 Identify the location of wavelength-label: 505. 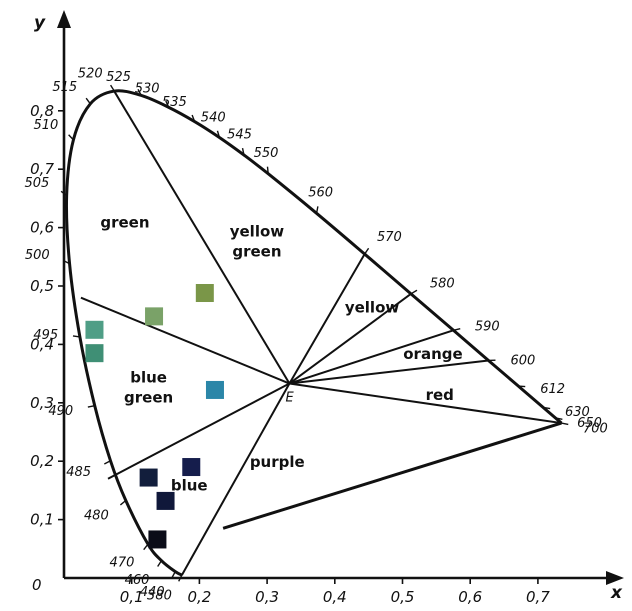
(36, 183).